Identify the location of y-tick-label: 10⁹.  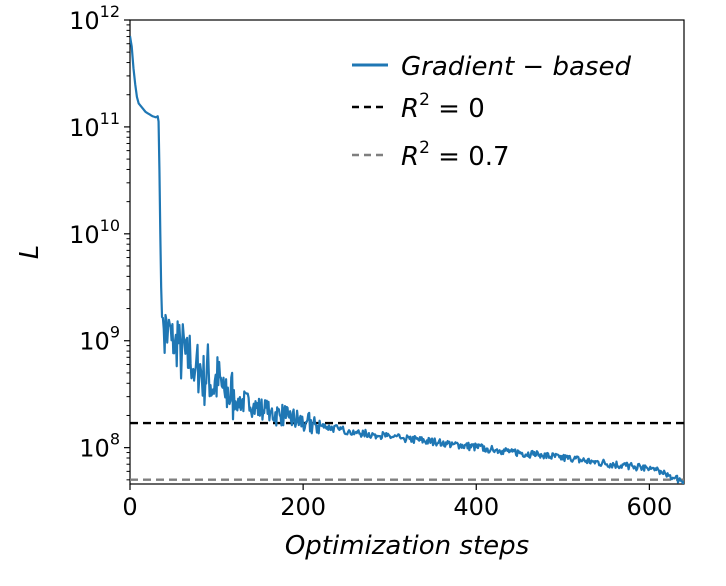
(99, 339).